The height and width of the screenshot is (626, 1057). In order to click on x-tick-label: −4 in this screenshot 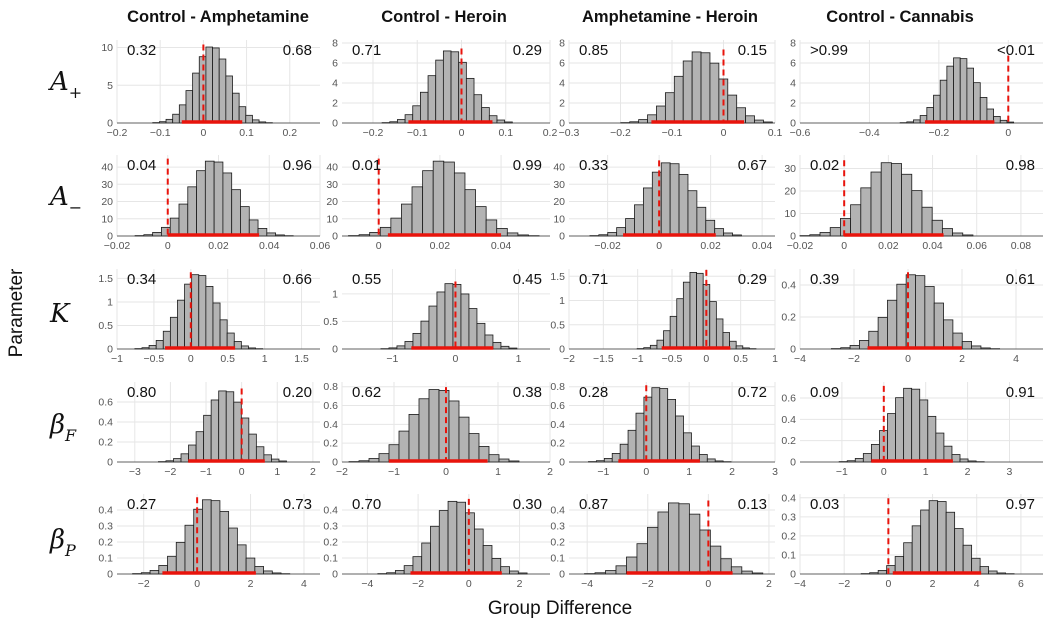, I will do `click(800, 359)`.